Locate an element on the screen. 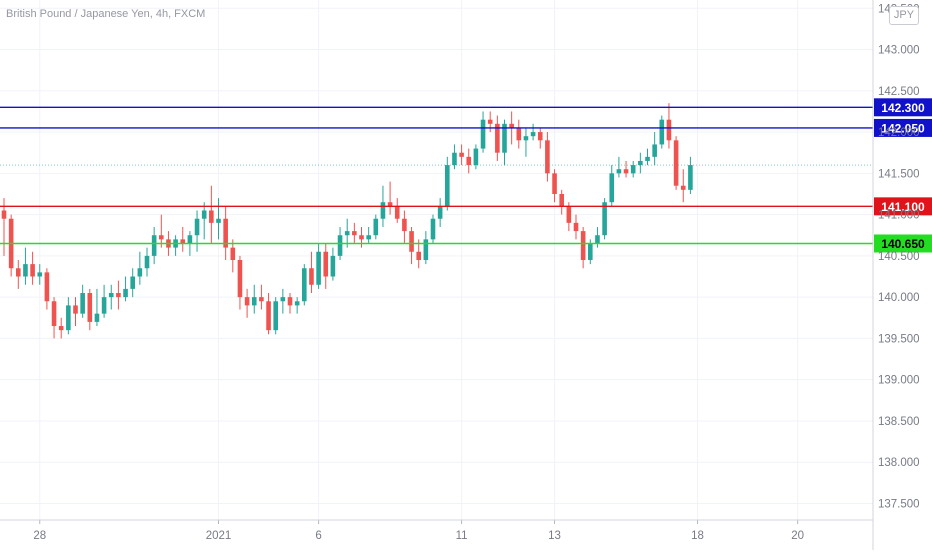 Image resolution: width=932 pixels, height=555 pixels. x-tick-label: 2021 is located at coordinates (219, 536).